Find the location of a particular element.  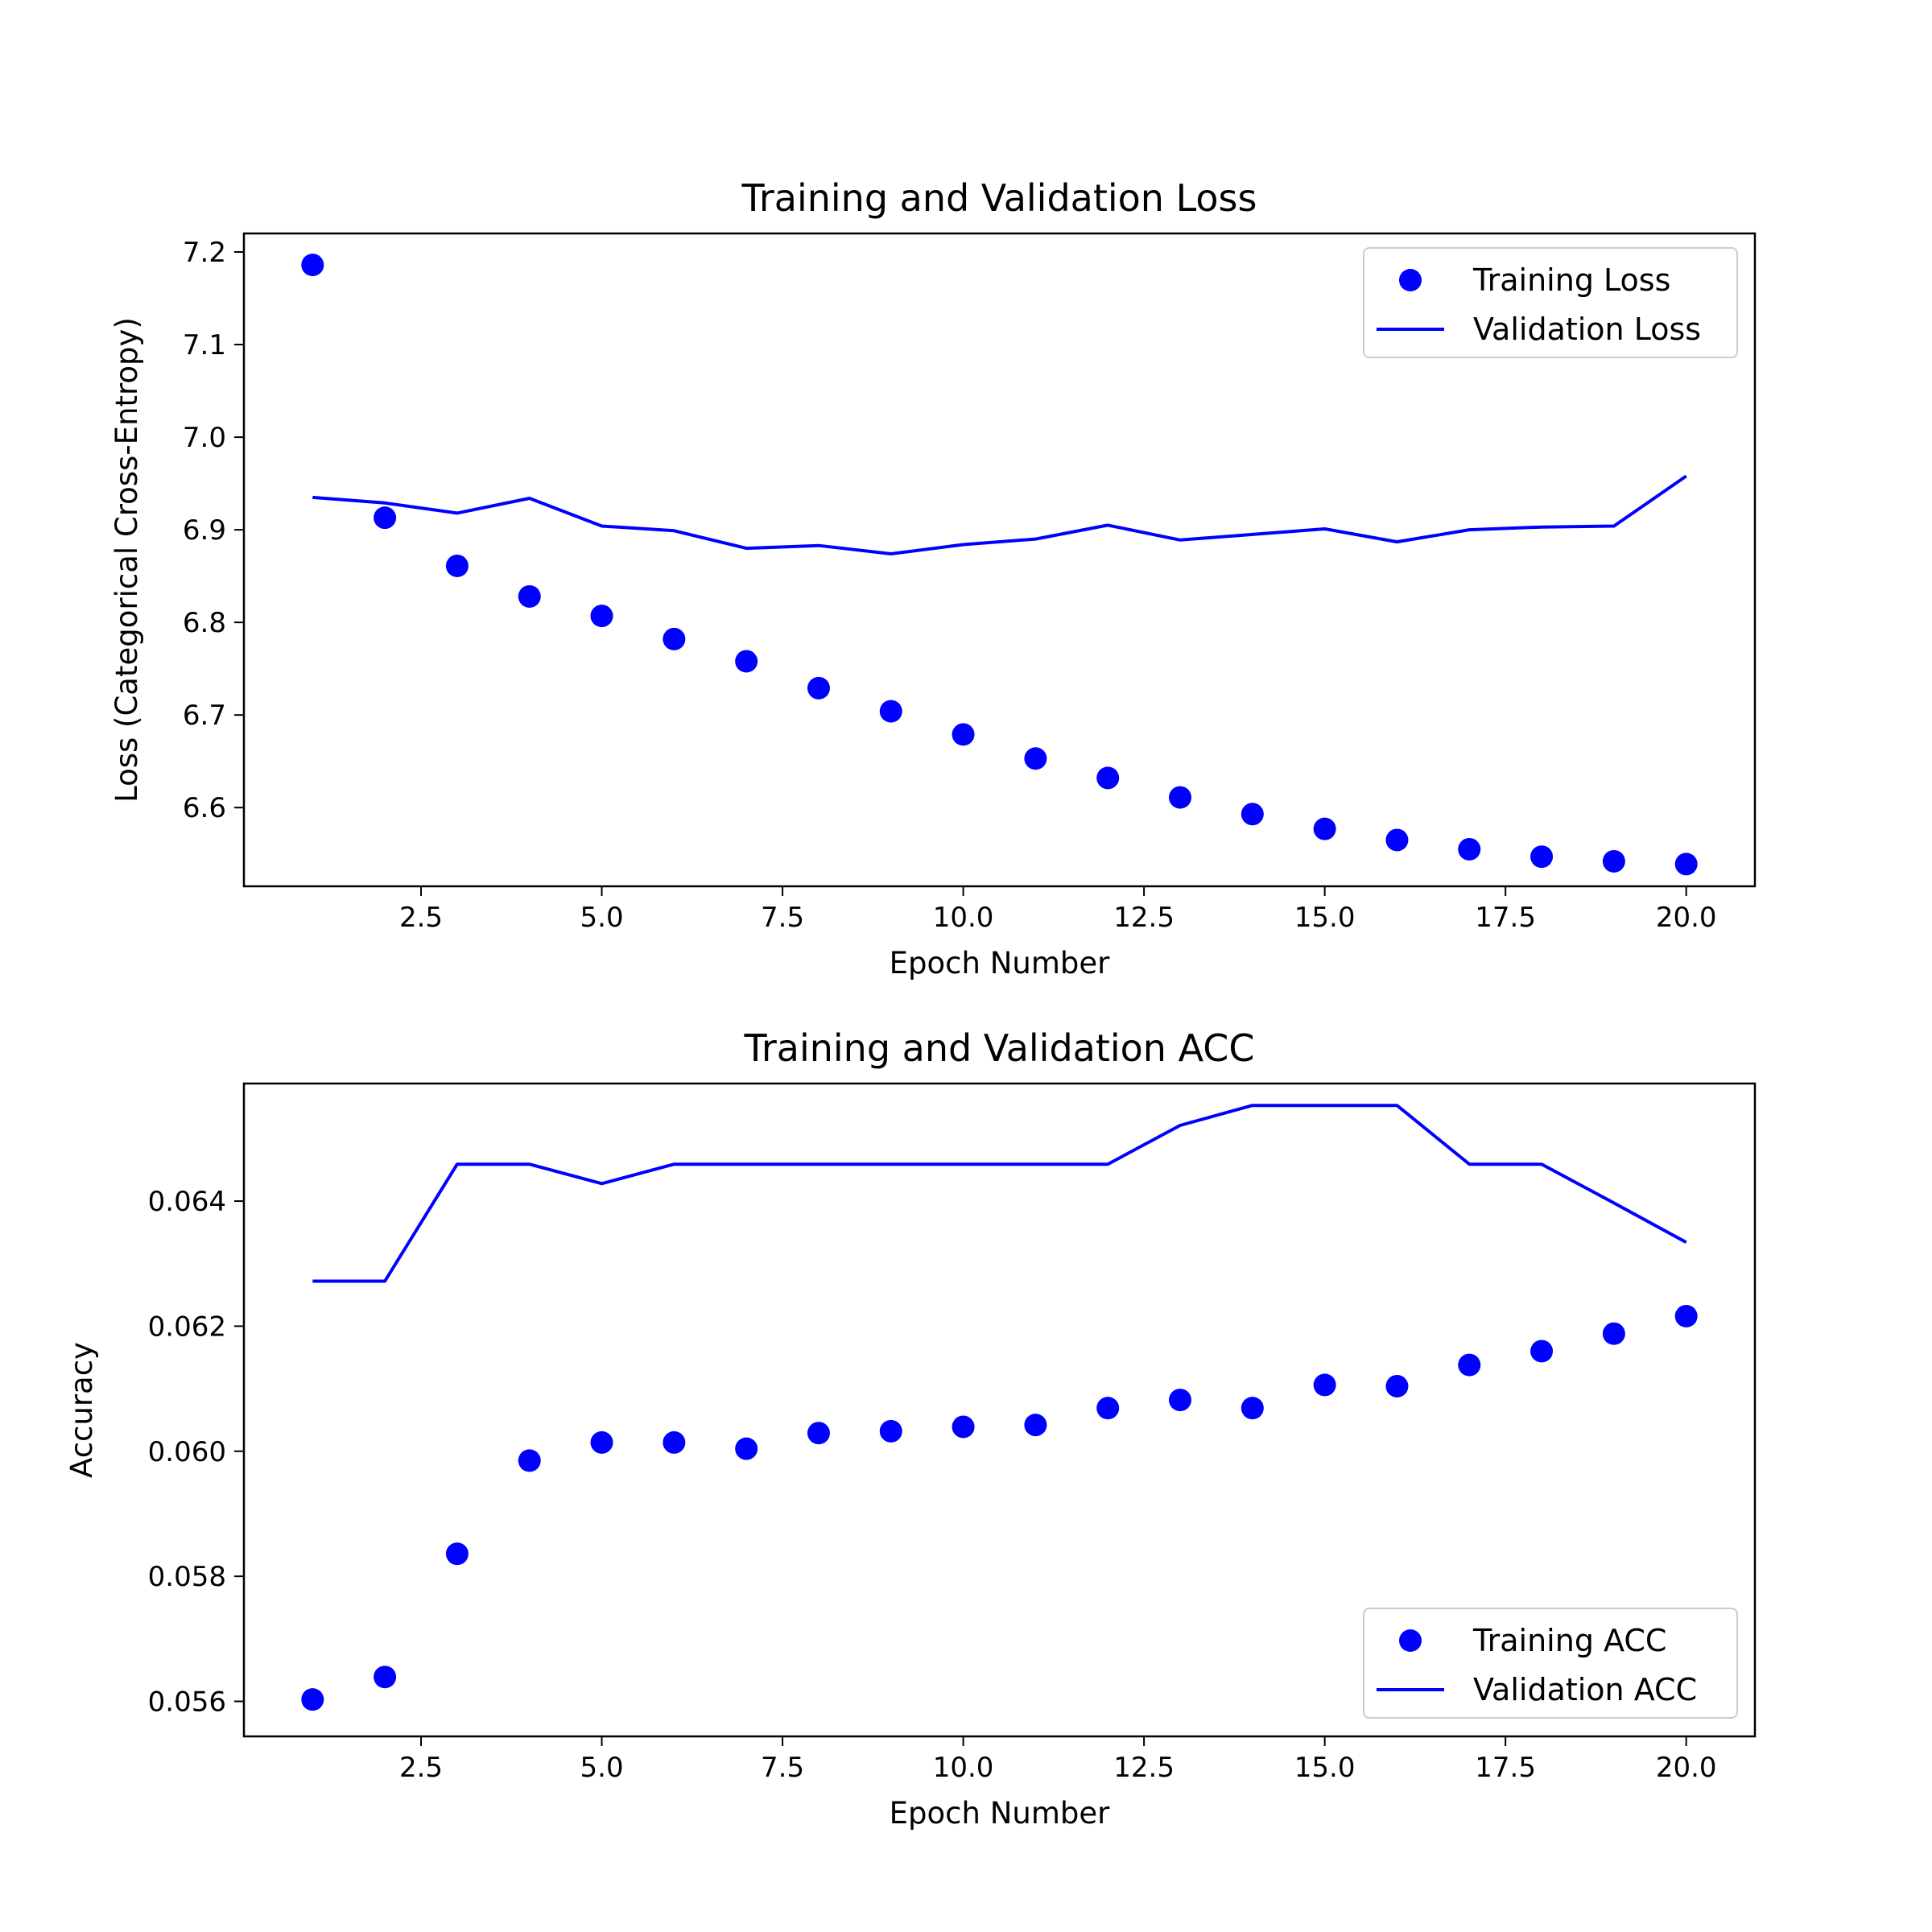

y-tick-label: 0.058 is located at coordinates (187, 1577).